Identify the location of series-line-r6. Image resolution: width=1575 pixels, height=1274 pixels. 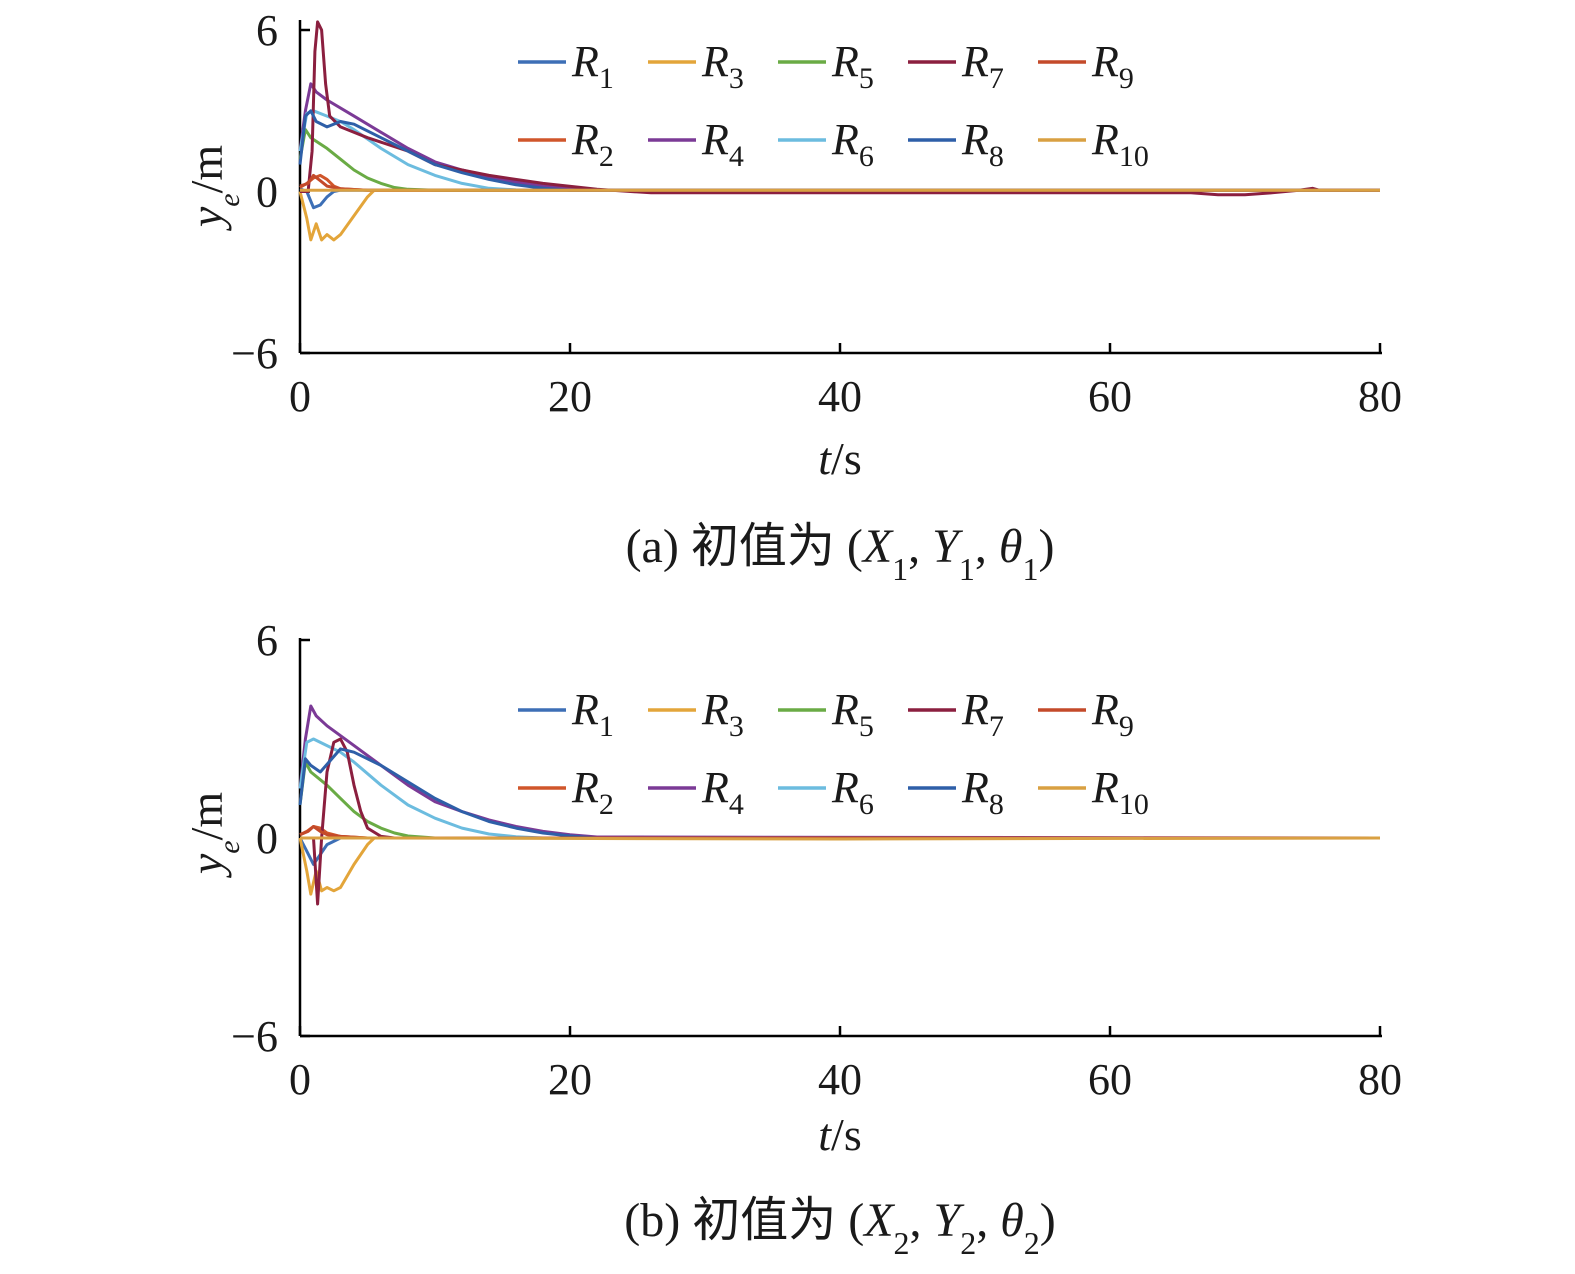
(839, 788).